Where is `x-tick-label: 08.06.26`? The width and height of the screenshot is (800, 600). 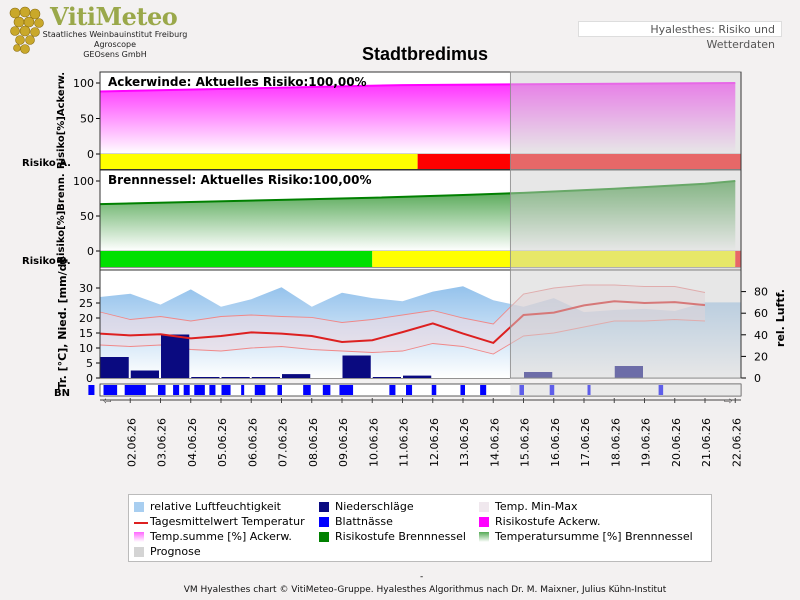
x-tick-label: 08.06.26 is located at coordinates (313, 442).